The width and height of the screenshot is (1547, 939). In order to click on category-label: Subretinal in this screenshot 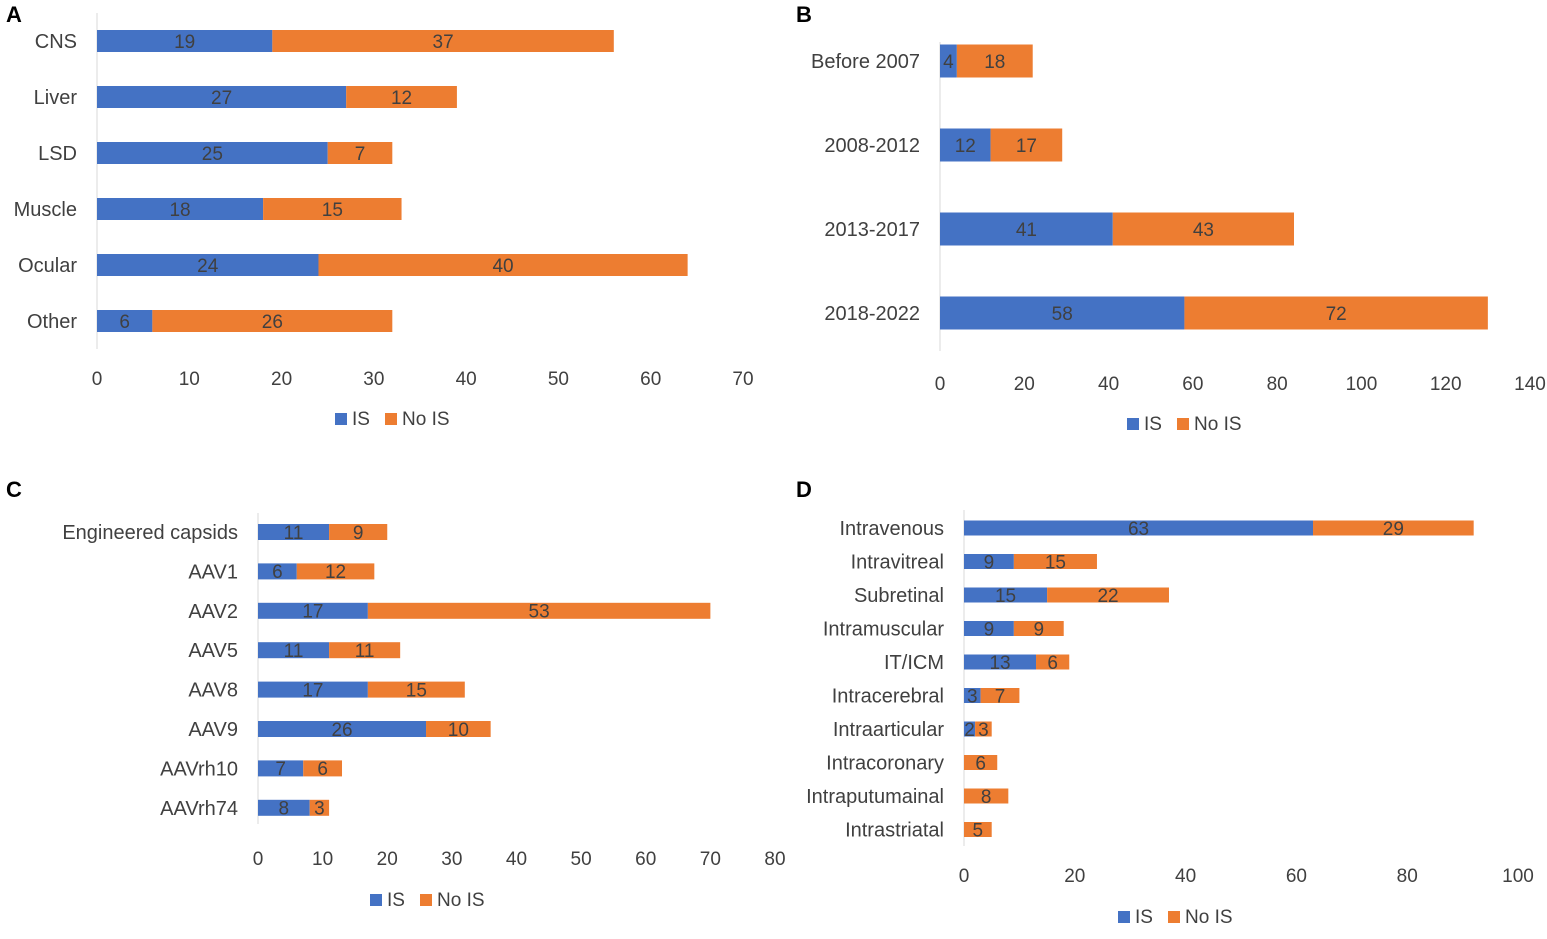, I will do `click(899, 596)`.